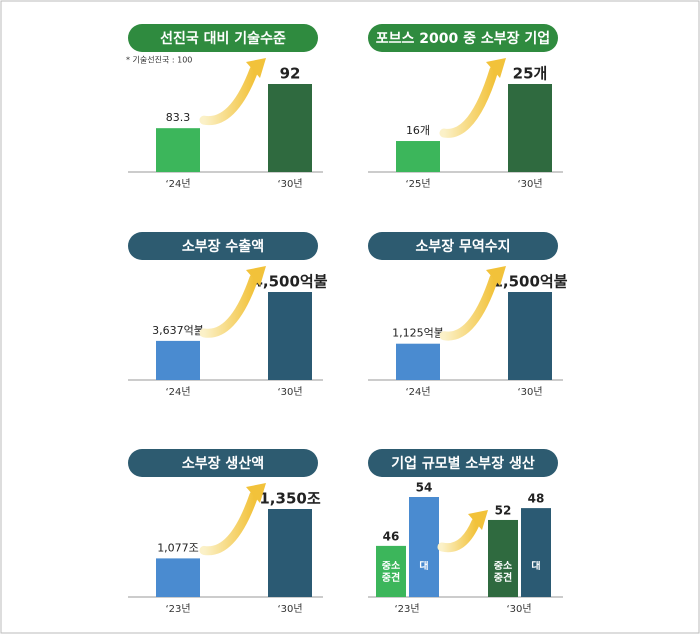  What do you see at coordinates (178, 547) in the screenshot?
I see `value-label: 1,077조` at bounding box center [178, 547].